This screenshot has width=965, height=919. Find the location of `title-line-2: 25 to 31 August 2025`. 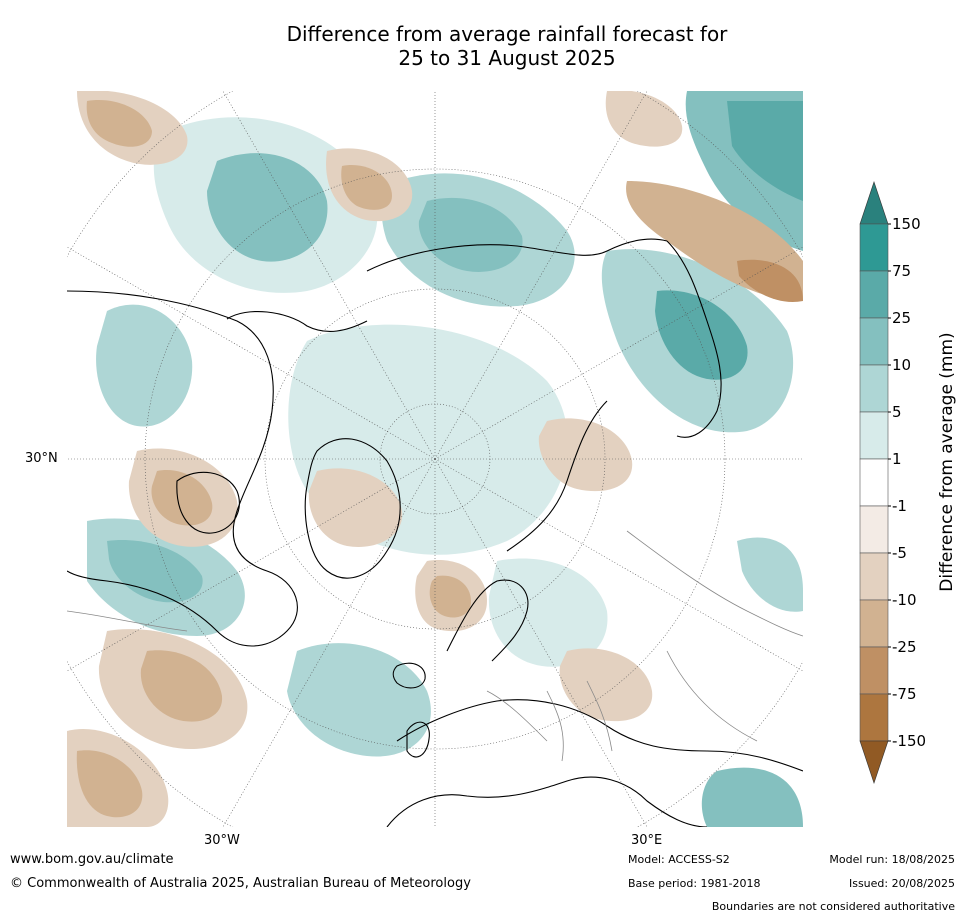

title-line-2: 25 to 31 August 2025 is located at coordinates (507, 58).